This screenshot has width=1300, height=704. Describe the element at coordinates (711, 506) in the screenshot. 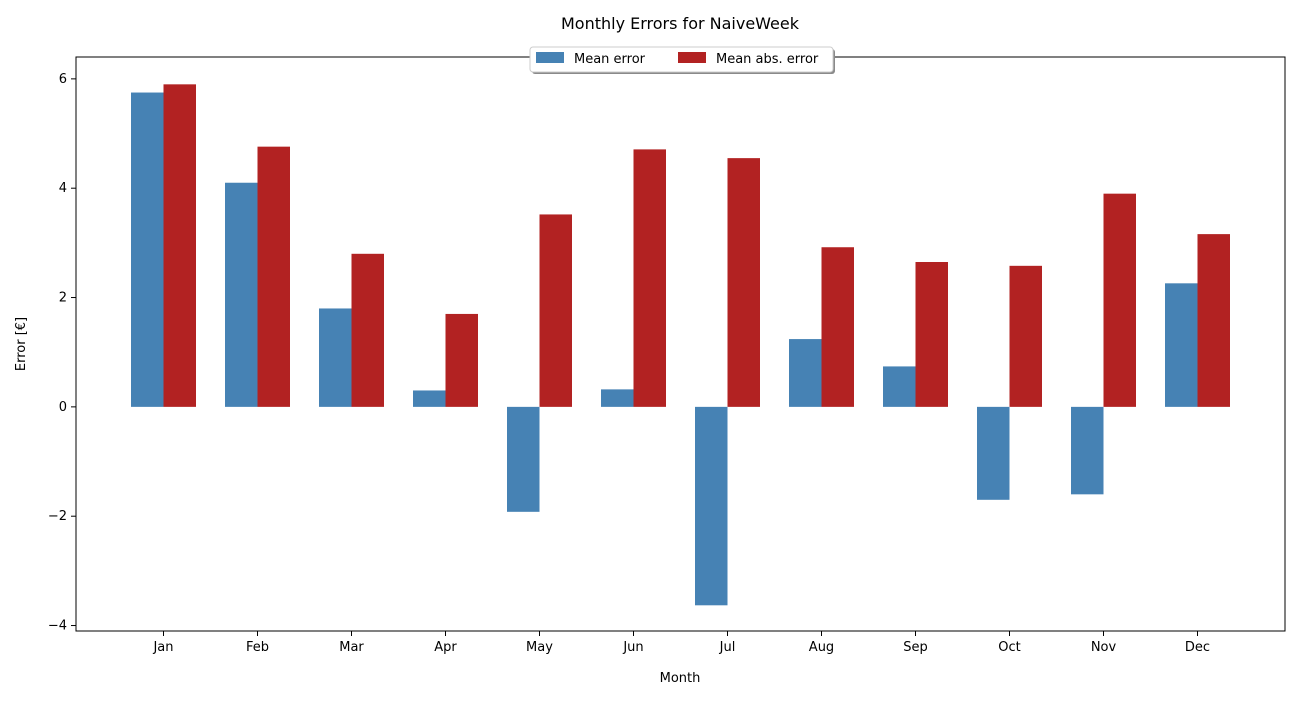

I see `bar-mean-error-jul` at that location.